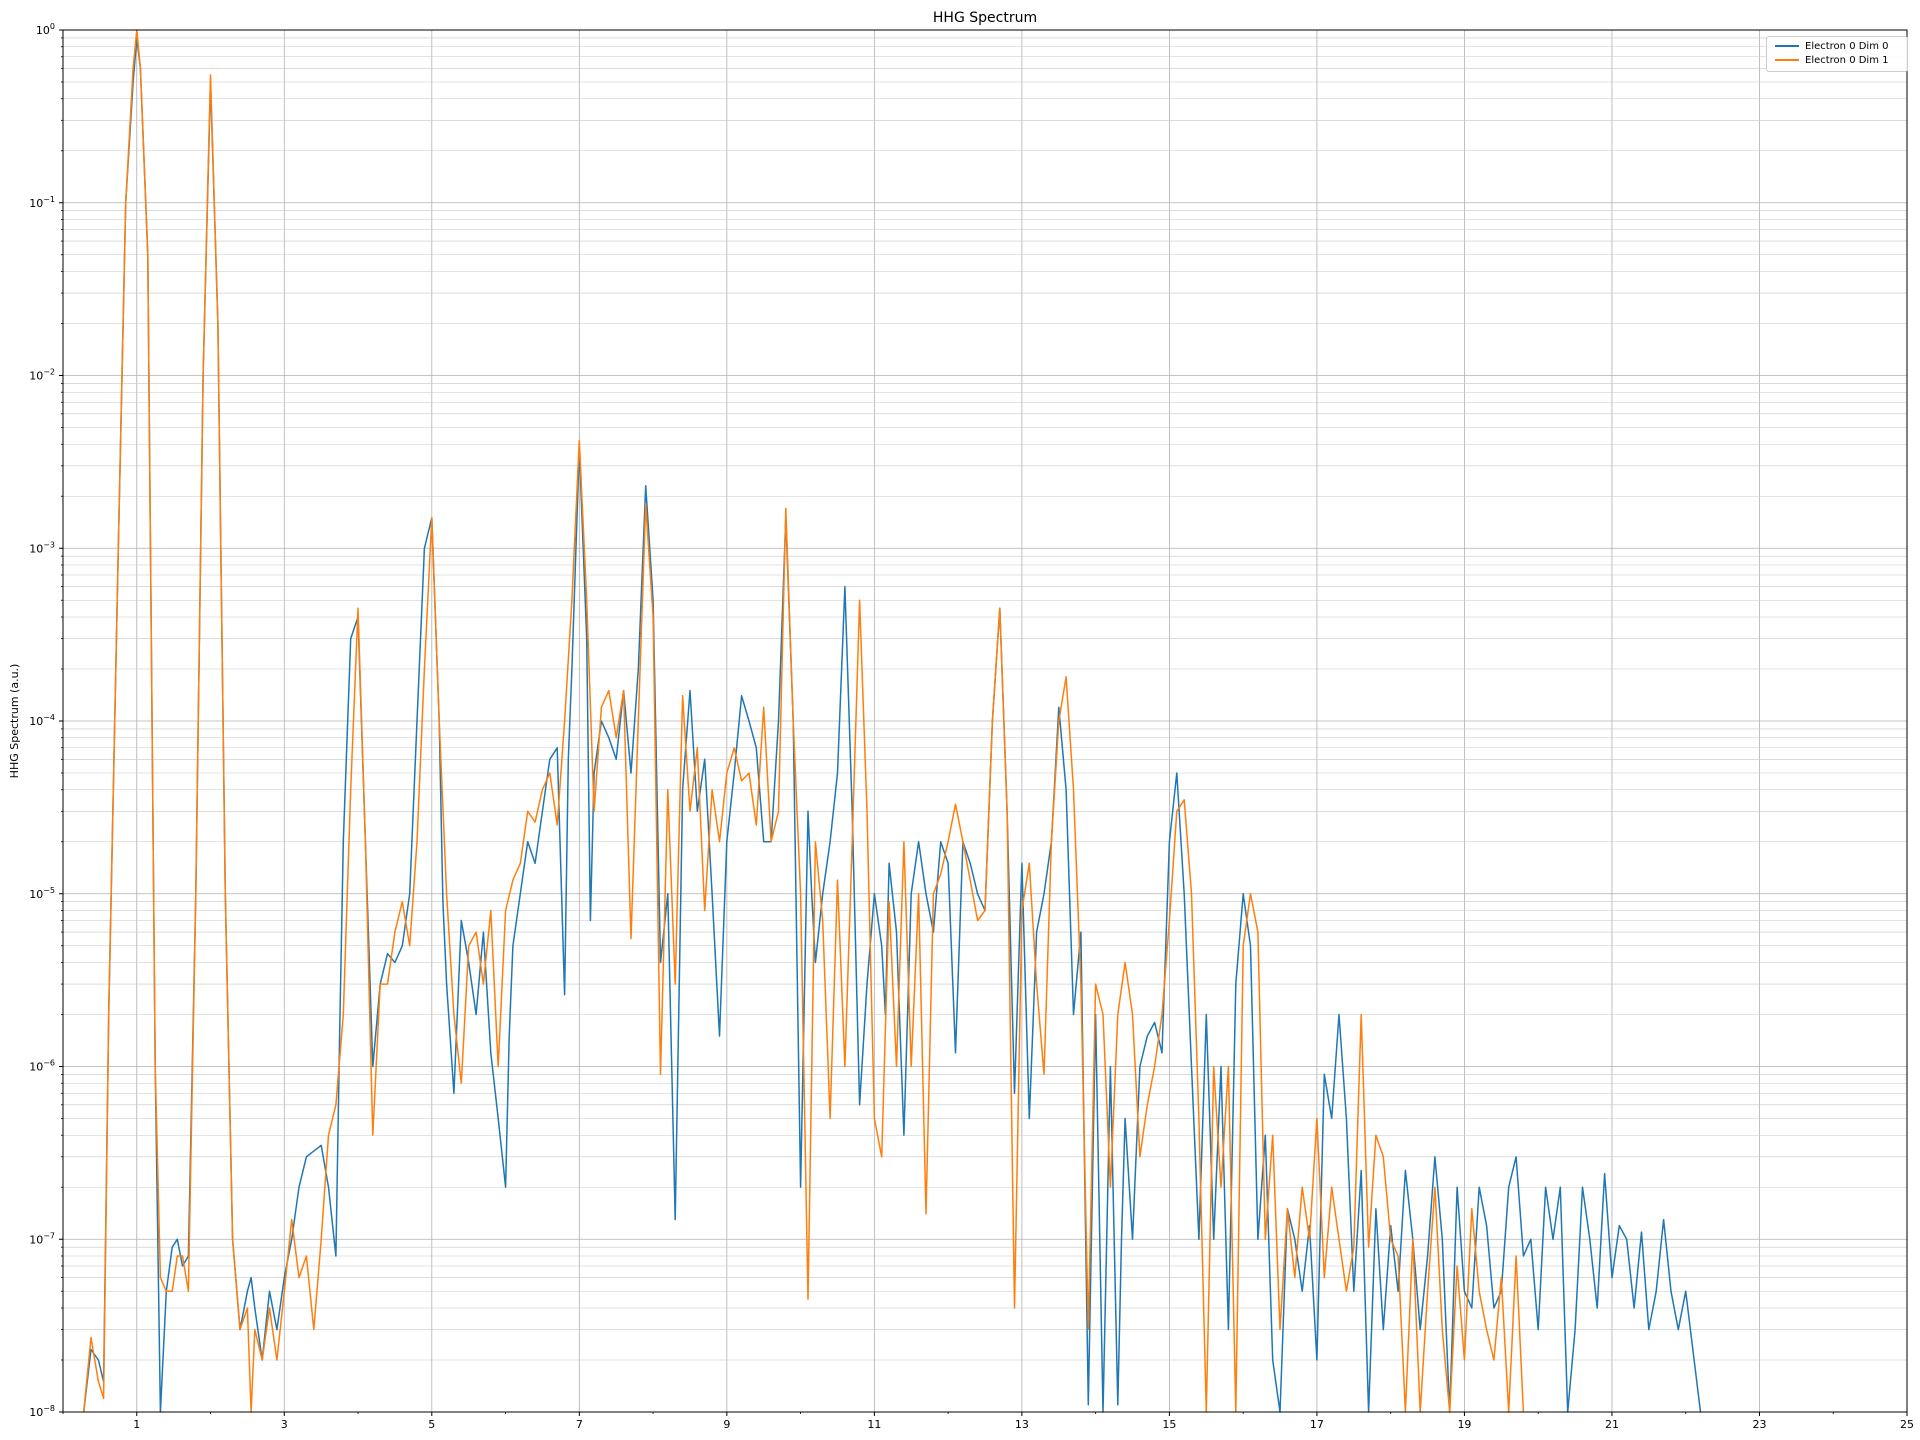 Image resolution: width=1920 pixels, height=1440 pixels. What do you see at coordinates (49, 890) in the screenshot?
I see `y-tick-exponent: −5` at bounding box center [49, 890].